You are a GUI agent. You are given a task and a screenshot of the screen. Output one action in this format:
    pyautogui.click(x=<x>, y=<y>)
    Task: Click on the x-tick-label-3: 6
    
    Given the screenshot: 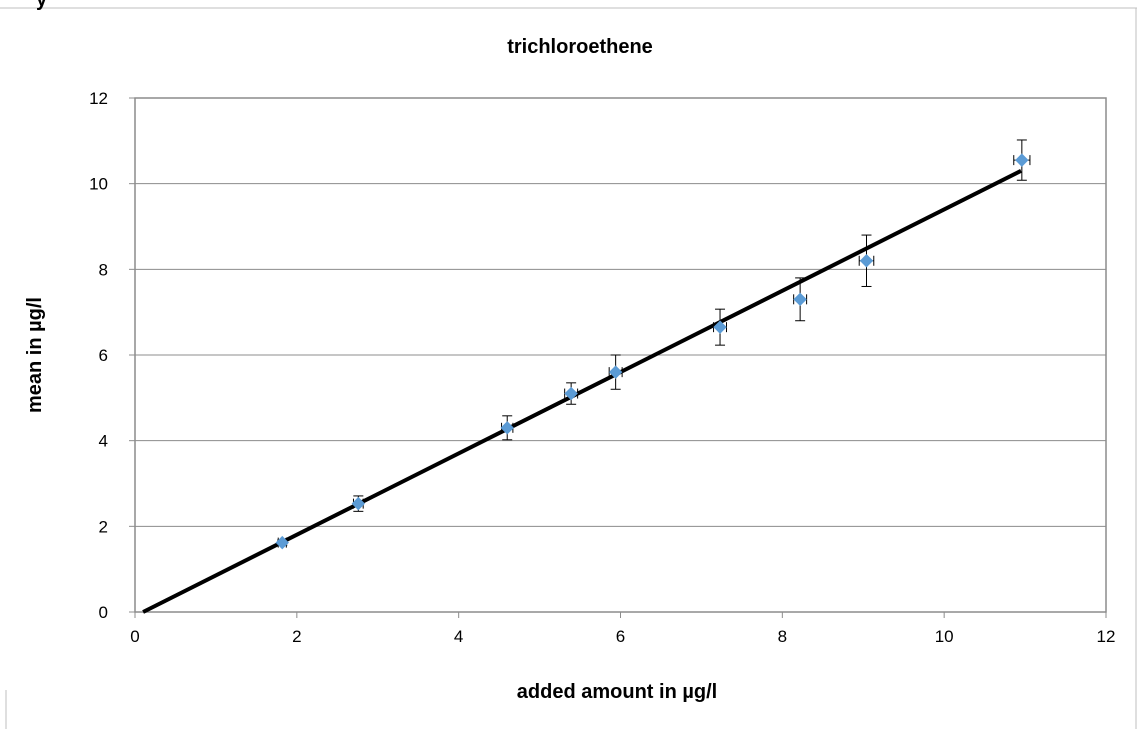 What is the action you would take?
    pyautogui.click(x=620, y=636)
    